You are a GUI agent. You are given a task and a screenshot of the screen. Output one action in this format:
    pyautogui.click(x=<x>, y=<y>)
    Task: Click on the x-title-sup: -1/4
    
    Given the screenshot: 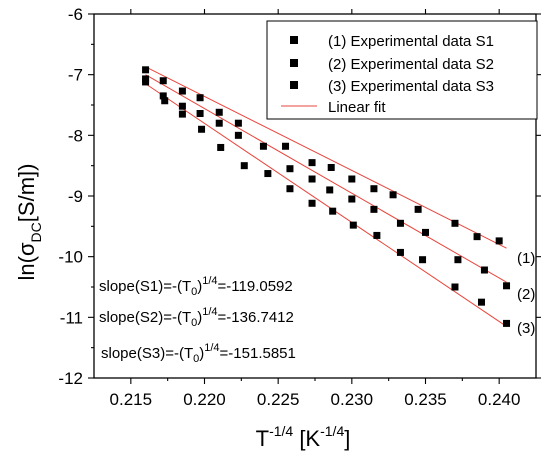 What is the action you would take?
    pyautogui.click(x=281, y=431)
    